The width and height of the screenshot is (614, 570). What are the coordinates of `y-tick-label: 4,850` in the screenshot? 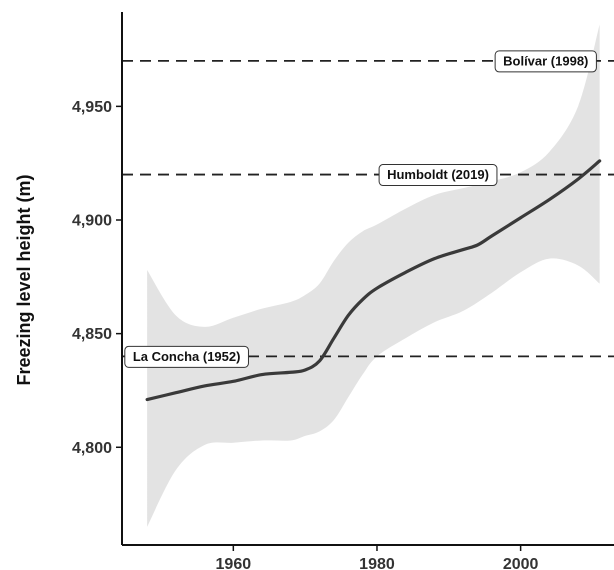 It's located at (92, 334).